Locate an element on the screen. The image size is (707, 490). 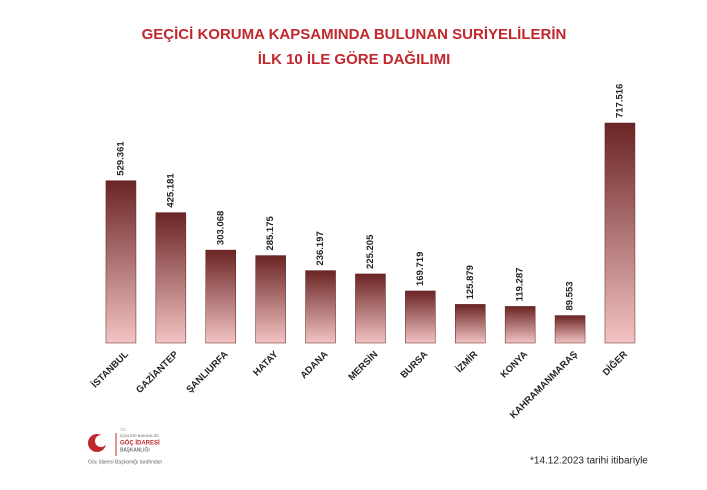
x-tick-label: KONYA is located at coordinates (515, 365).